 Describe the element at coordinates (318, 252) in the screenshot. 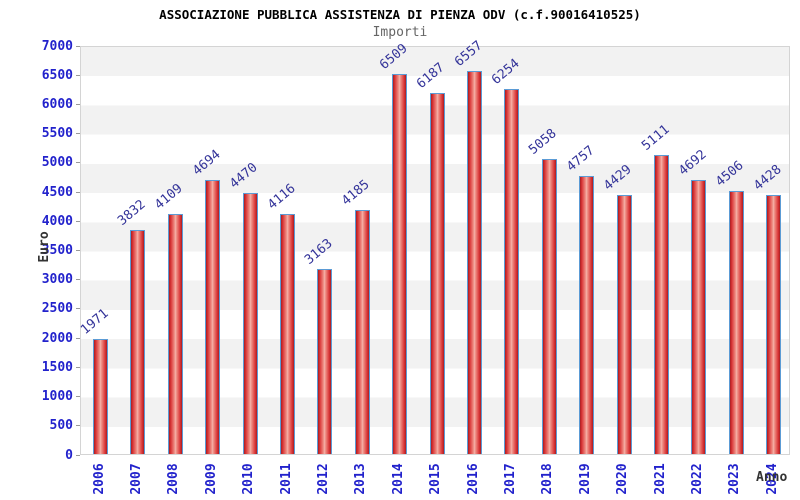

I see `bar-value-label: 3163` at that location.